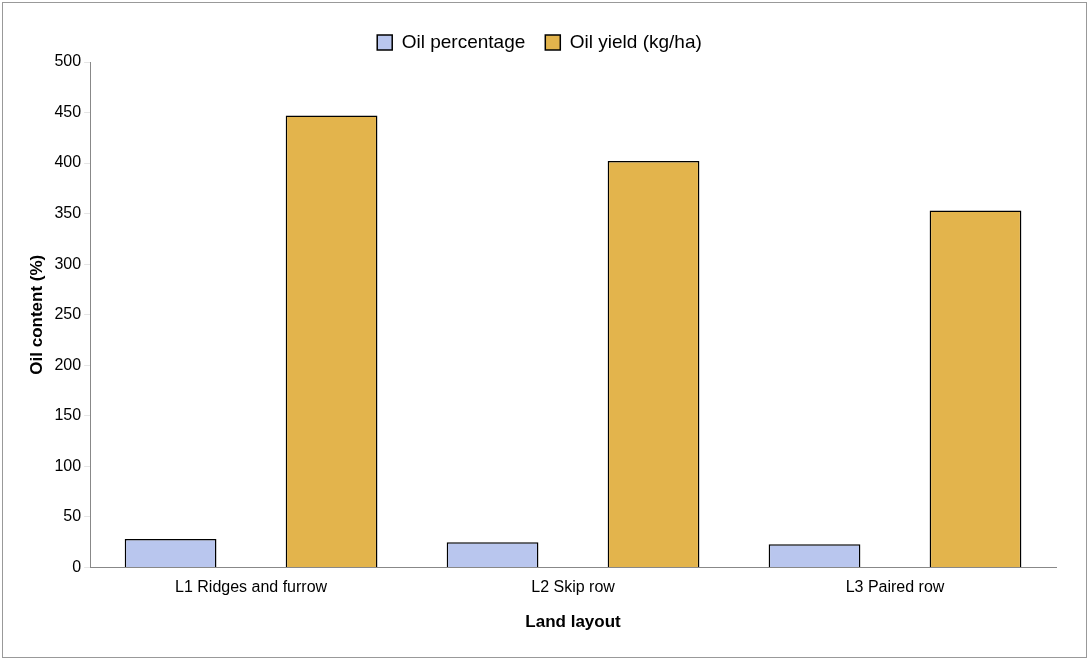 The image size is (1091, 662). I want to click on y-tick-label: 450, so click(68, 111).